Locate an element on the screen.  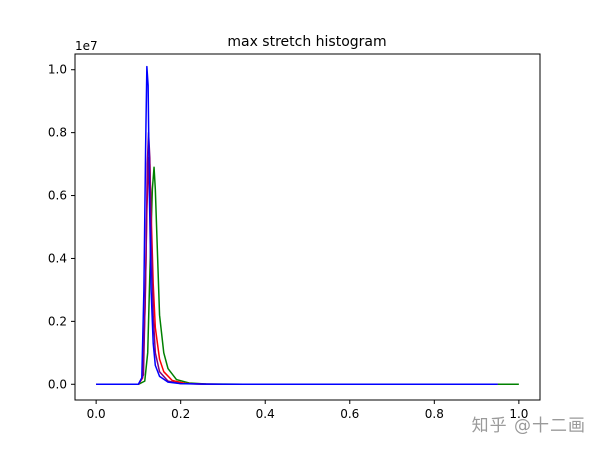
x-tick-label: 0.8 is located at coordinates (434, 414).